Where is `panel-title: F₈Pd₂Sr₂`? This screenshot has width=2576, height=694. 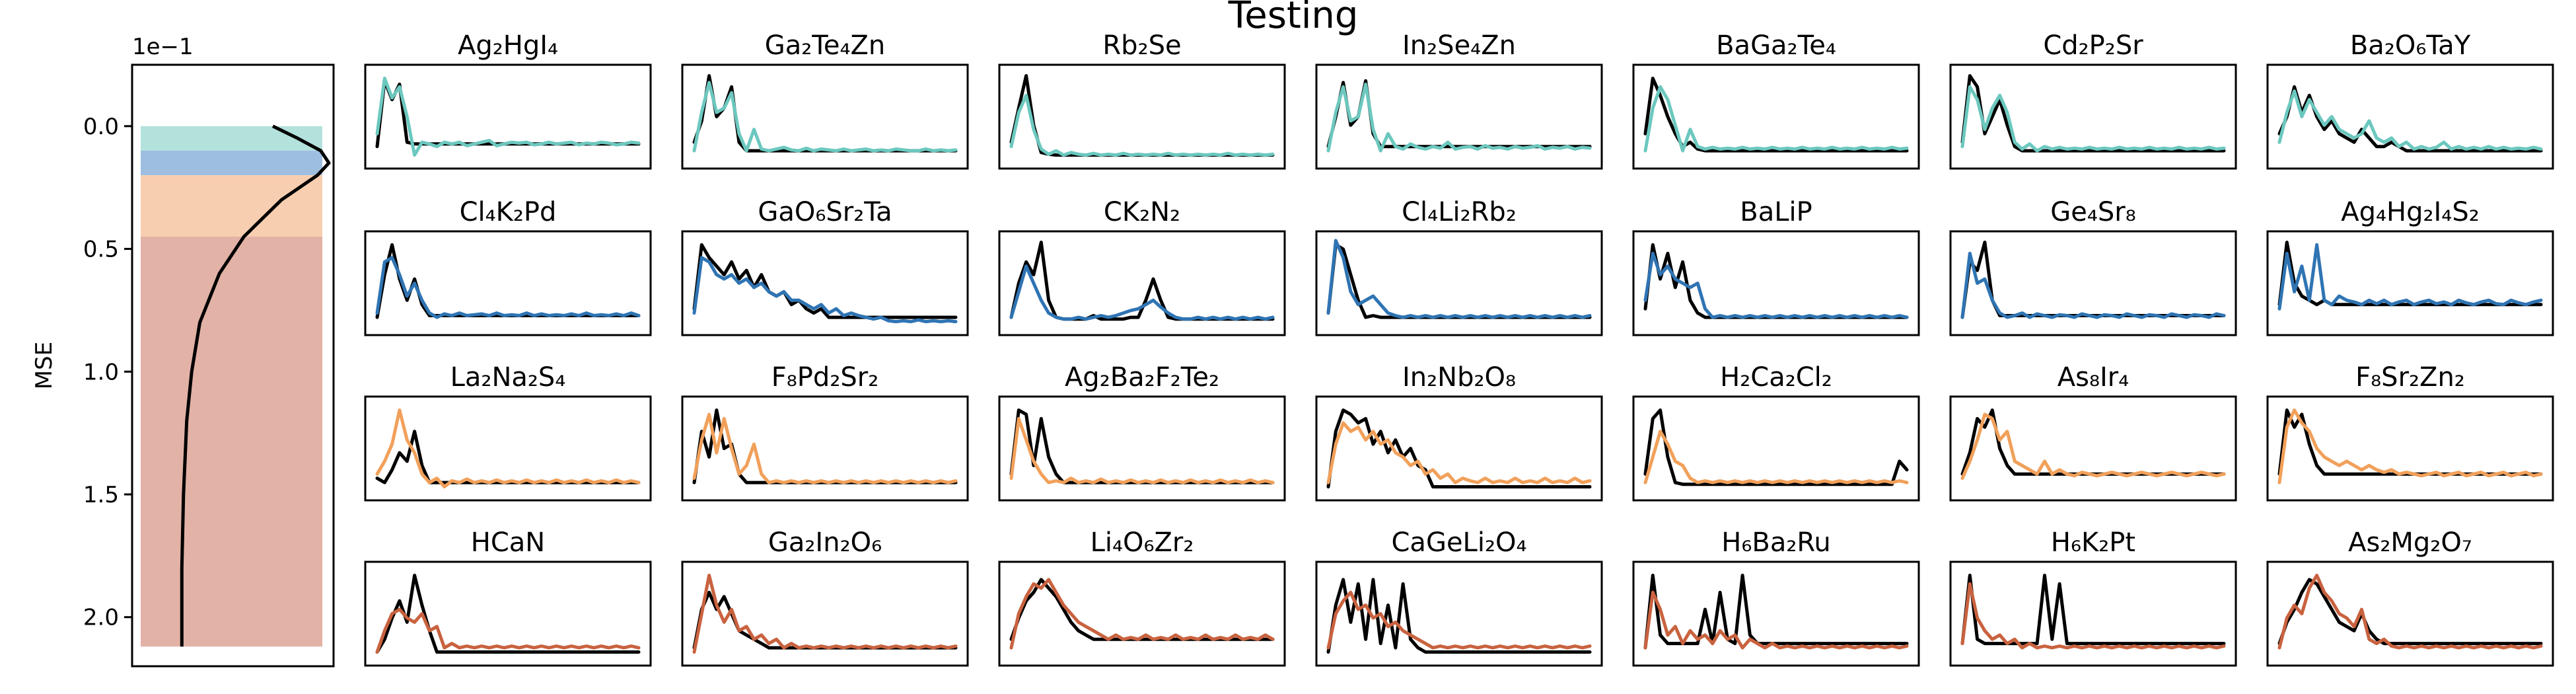
panel-title: F₈Pd₂Sr₂ is located at coordinates (825, 377).